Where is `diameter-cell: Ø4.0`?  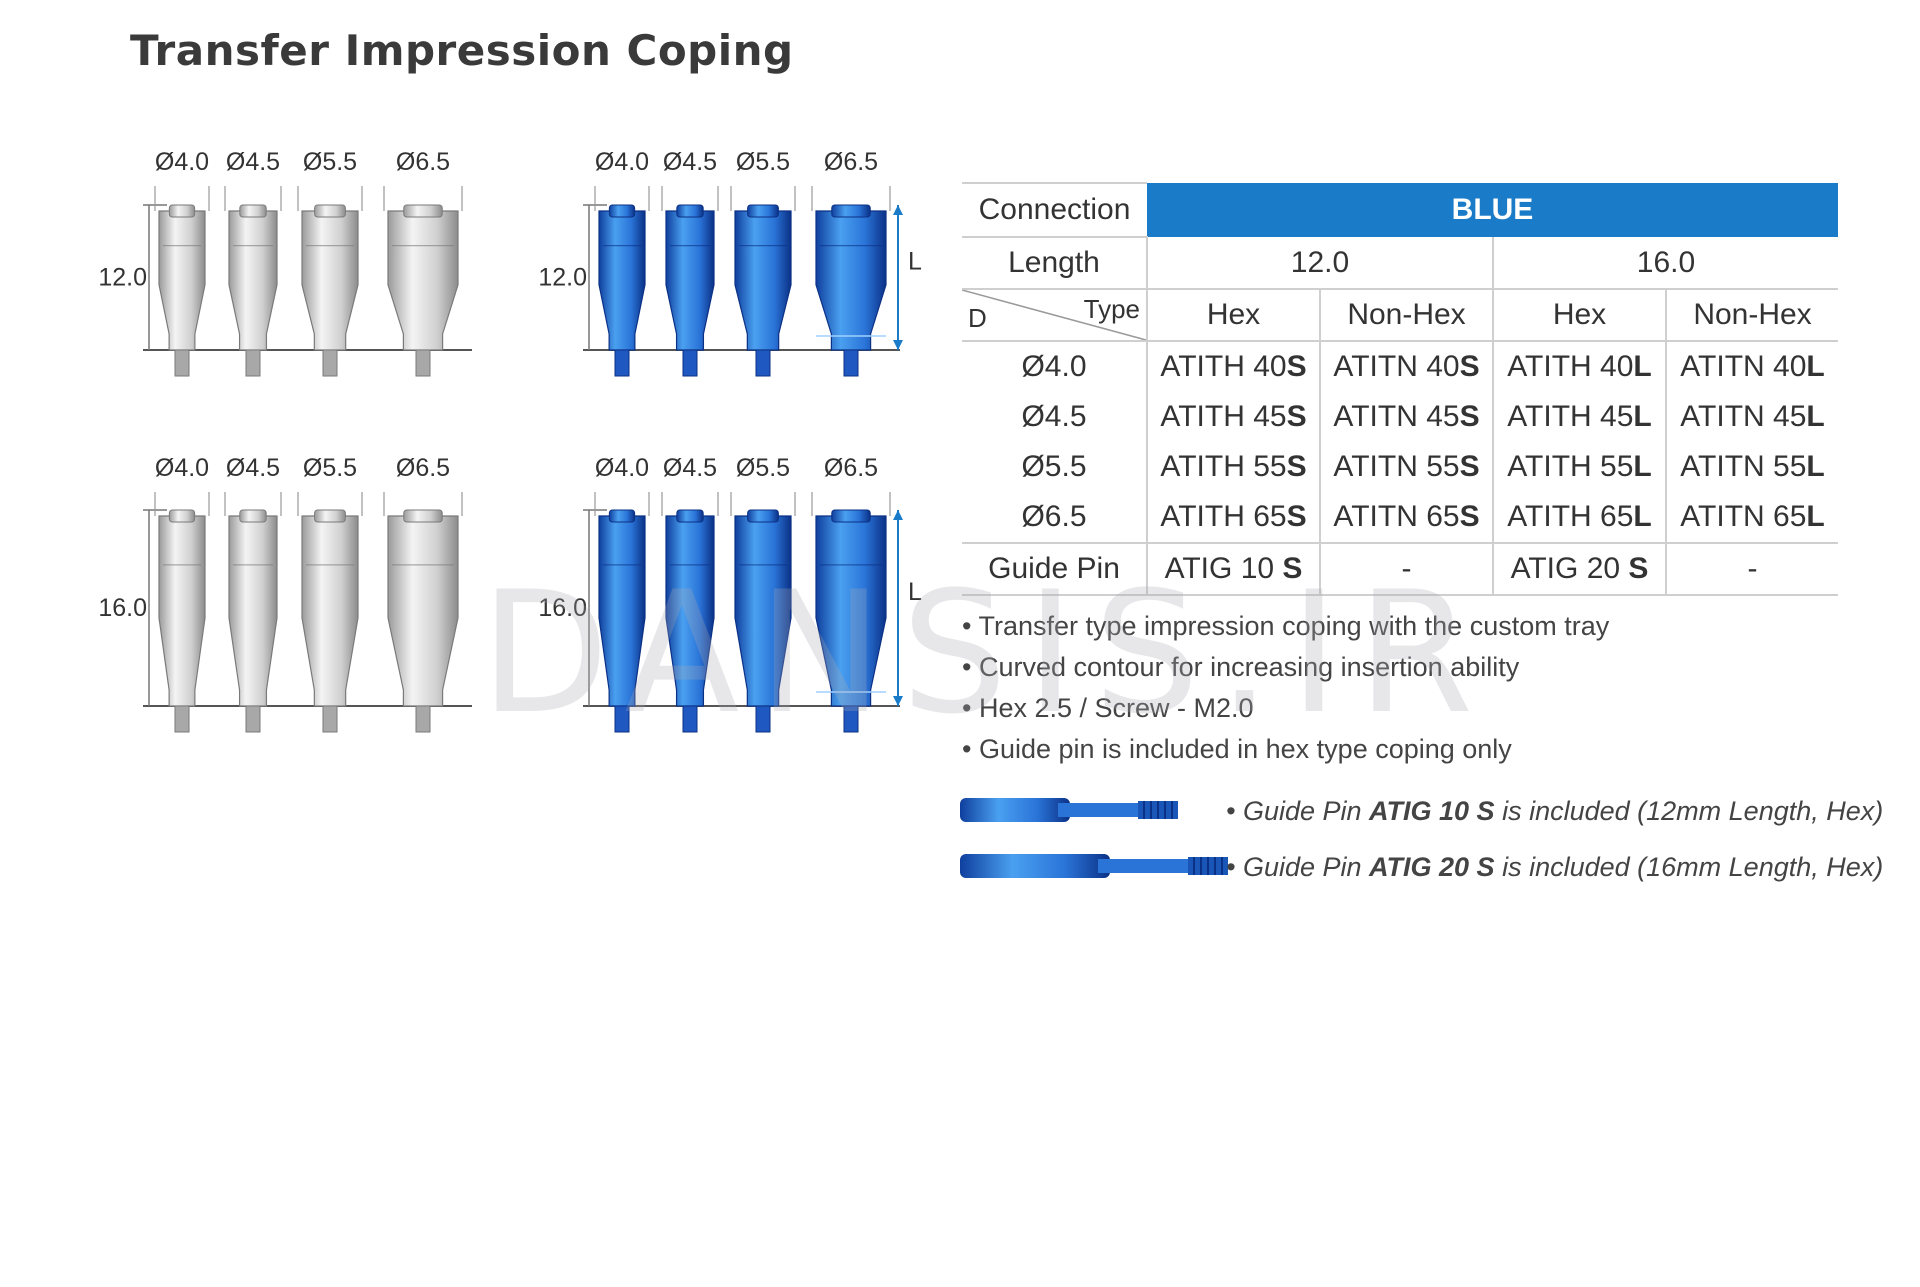
diameter-cell: Ø4.0 is located at coordinates (1054, 366).